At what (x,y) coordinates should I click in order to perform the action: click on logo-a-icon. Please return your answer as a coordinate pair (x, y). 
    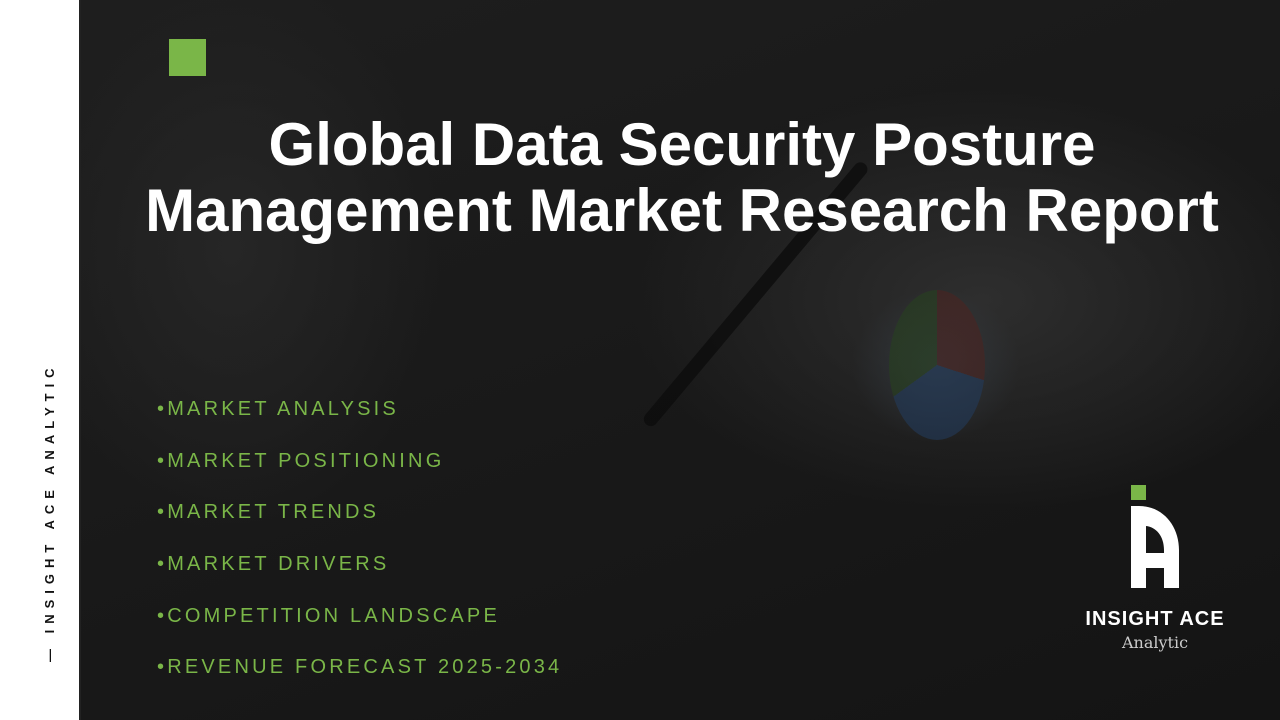
    Looking at the image, I should click on (1155, 547).